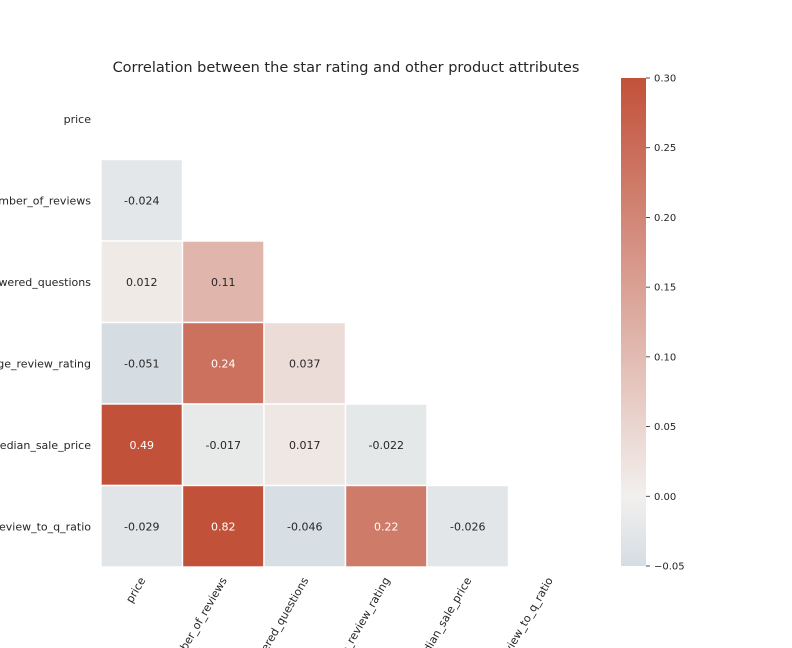 The width and height of the screenshot is (792, 648). I want to click on cell-value-label: -0.024, so click(141, 200).